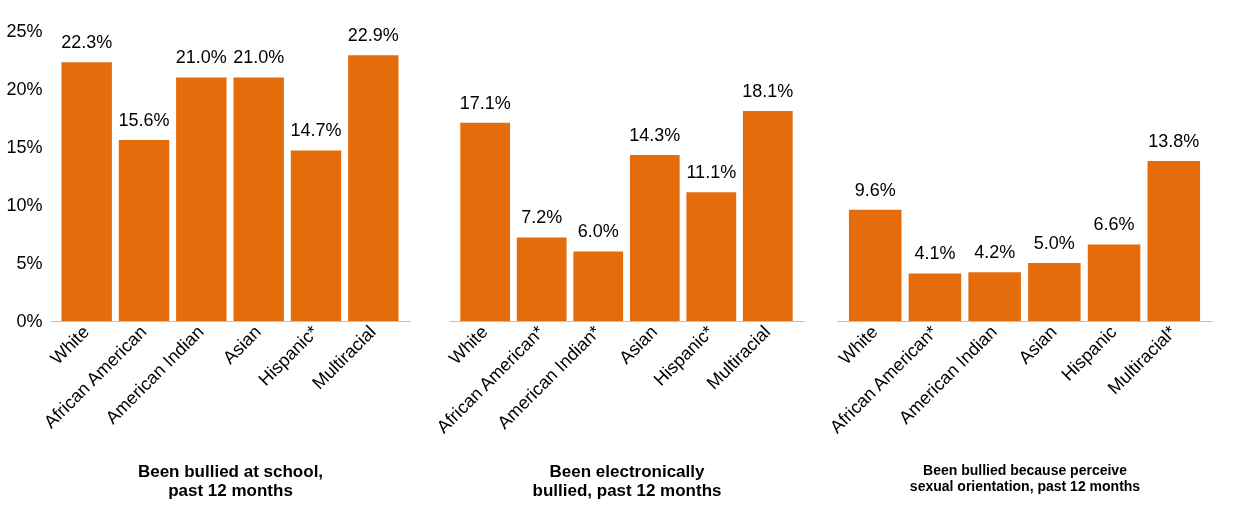 The width and height of the screenshot is (1235, 517). What do you see at coordinates (316, 130) in the screenshot?
I see `data-label: 14.7%` at bounding box center [316, 130].